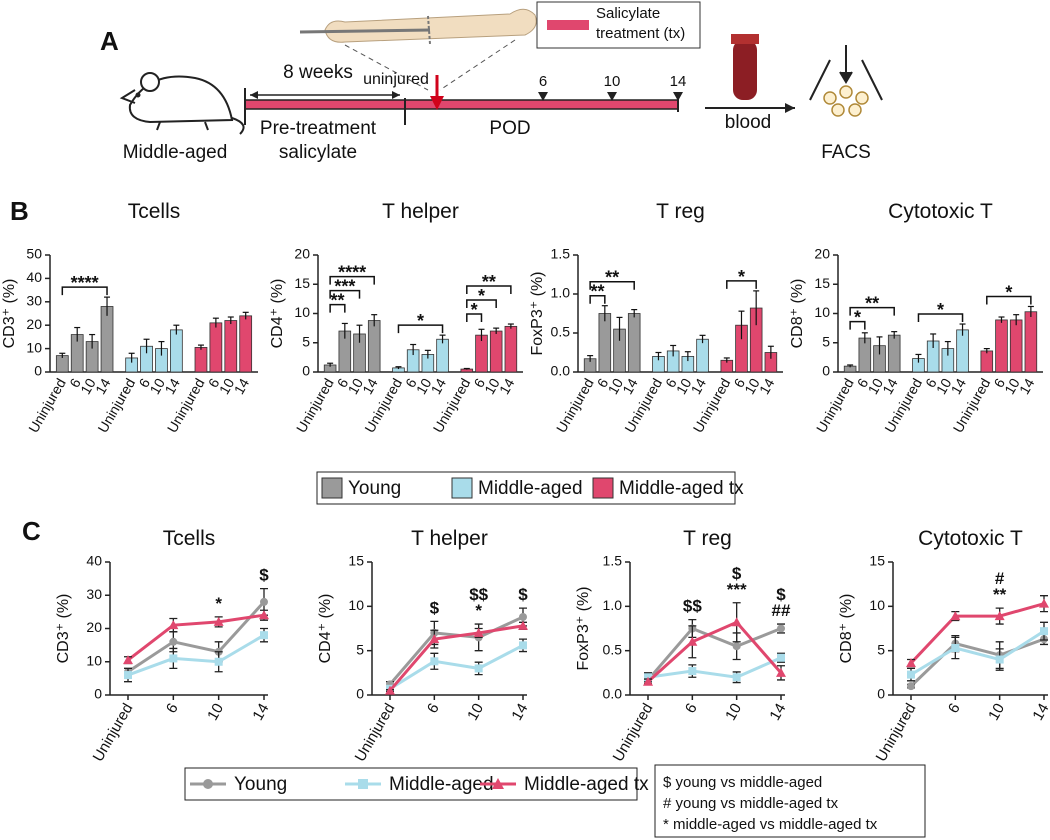 The image size is (1050, 840). What do you see at coordinates (613, 649) in the screenshot?
I see `y-tick-label: 0.5` at bounding box center [613, 649].